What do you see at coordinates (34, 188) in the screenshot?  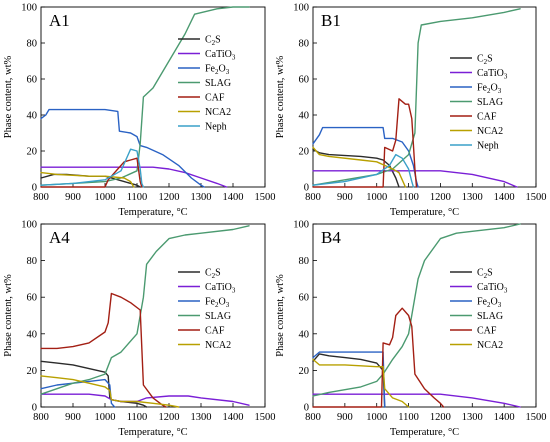 I see `y-tick-label: 0` at bounding box center [34, 188].